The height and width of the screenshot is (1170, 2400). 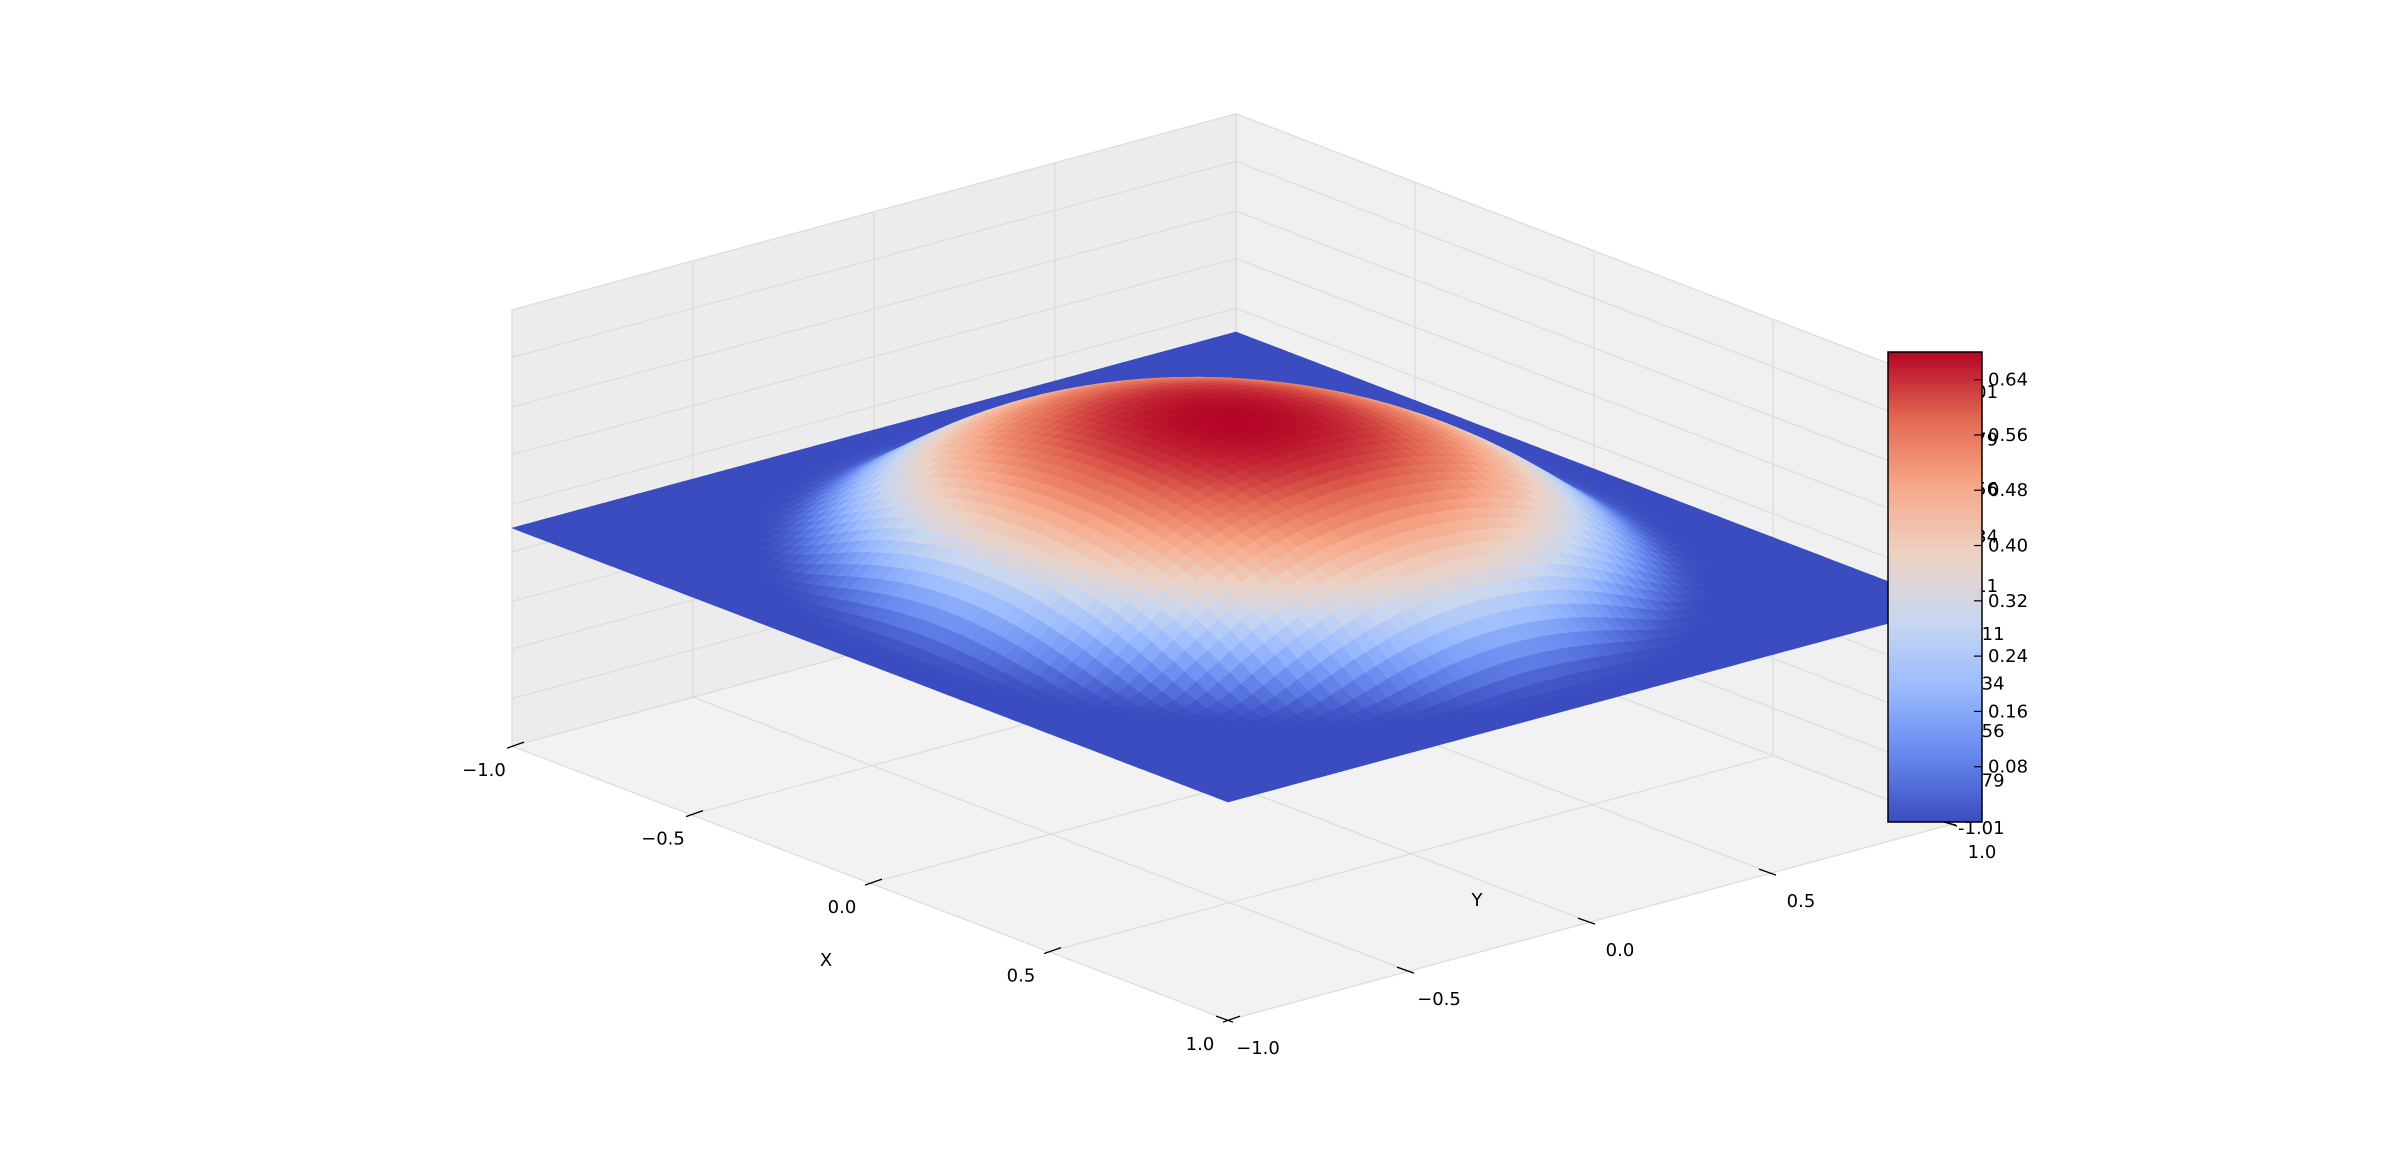 I want to click on y-axis-label: Y, so click(x=1477, y=900).